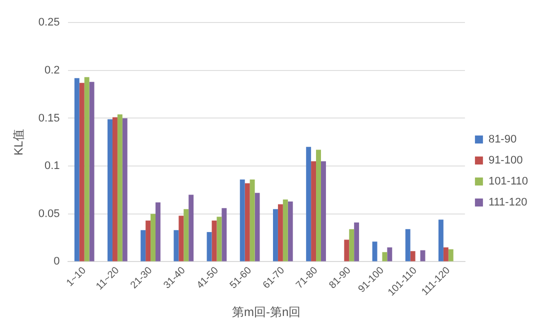  I want to click on y-axis-title: KL值, so click(19, 142).